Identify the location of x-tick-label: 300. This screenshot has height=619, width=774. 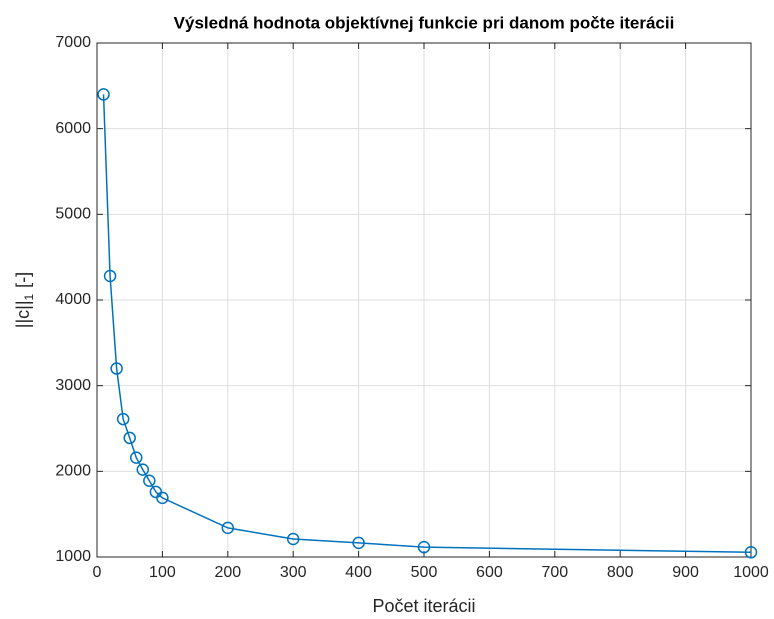
(293, 572).